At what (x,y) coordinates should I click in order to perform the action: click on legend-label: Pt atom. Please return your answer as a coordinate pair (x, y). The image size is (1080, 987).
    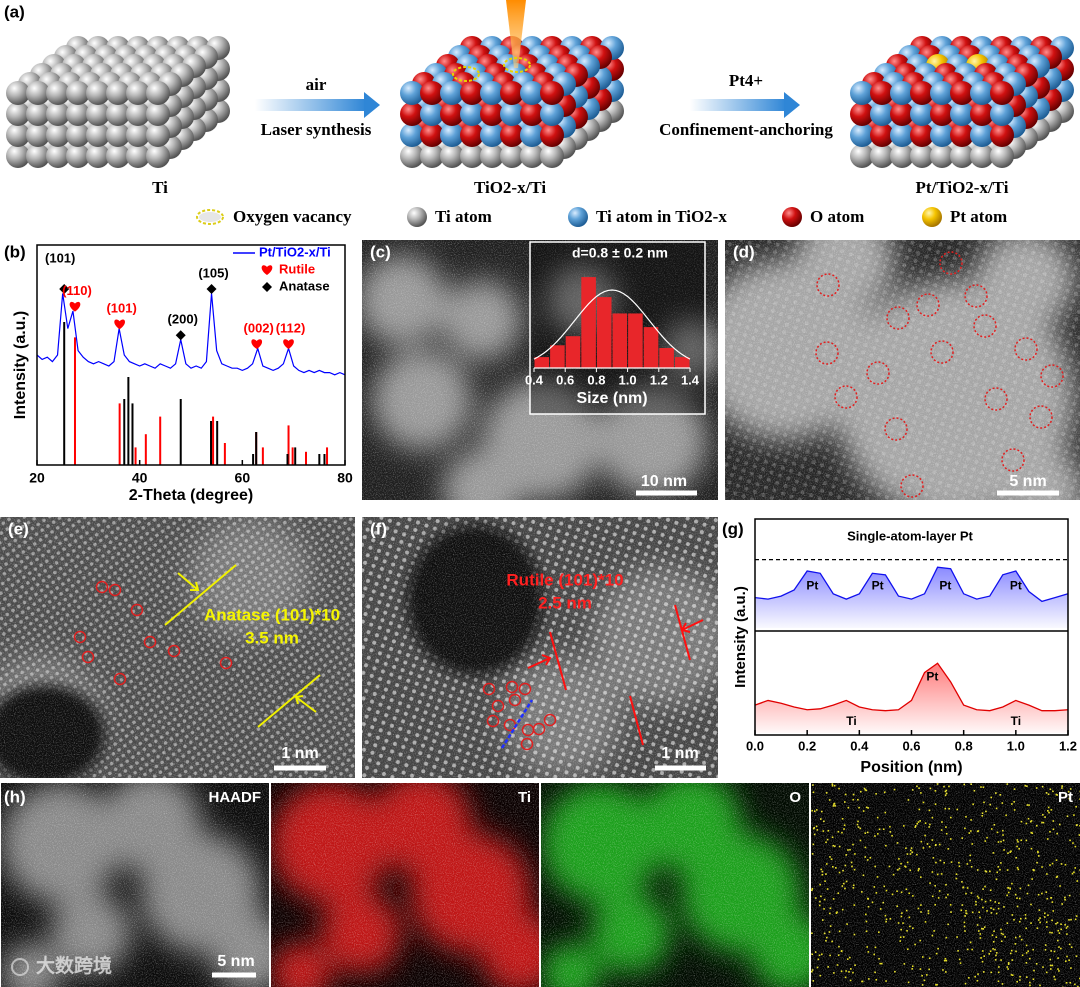
    Looking at the image, I should click on (978, 216).